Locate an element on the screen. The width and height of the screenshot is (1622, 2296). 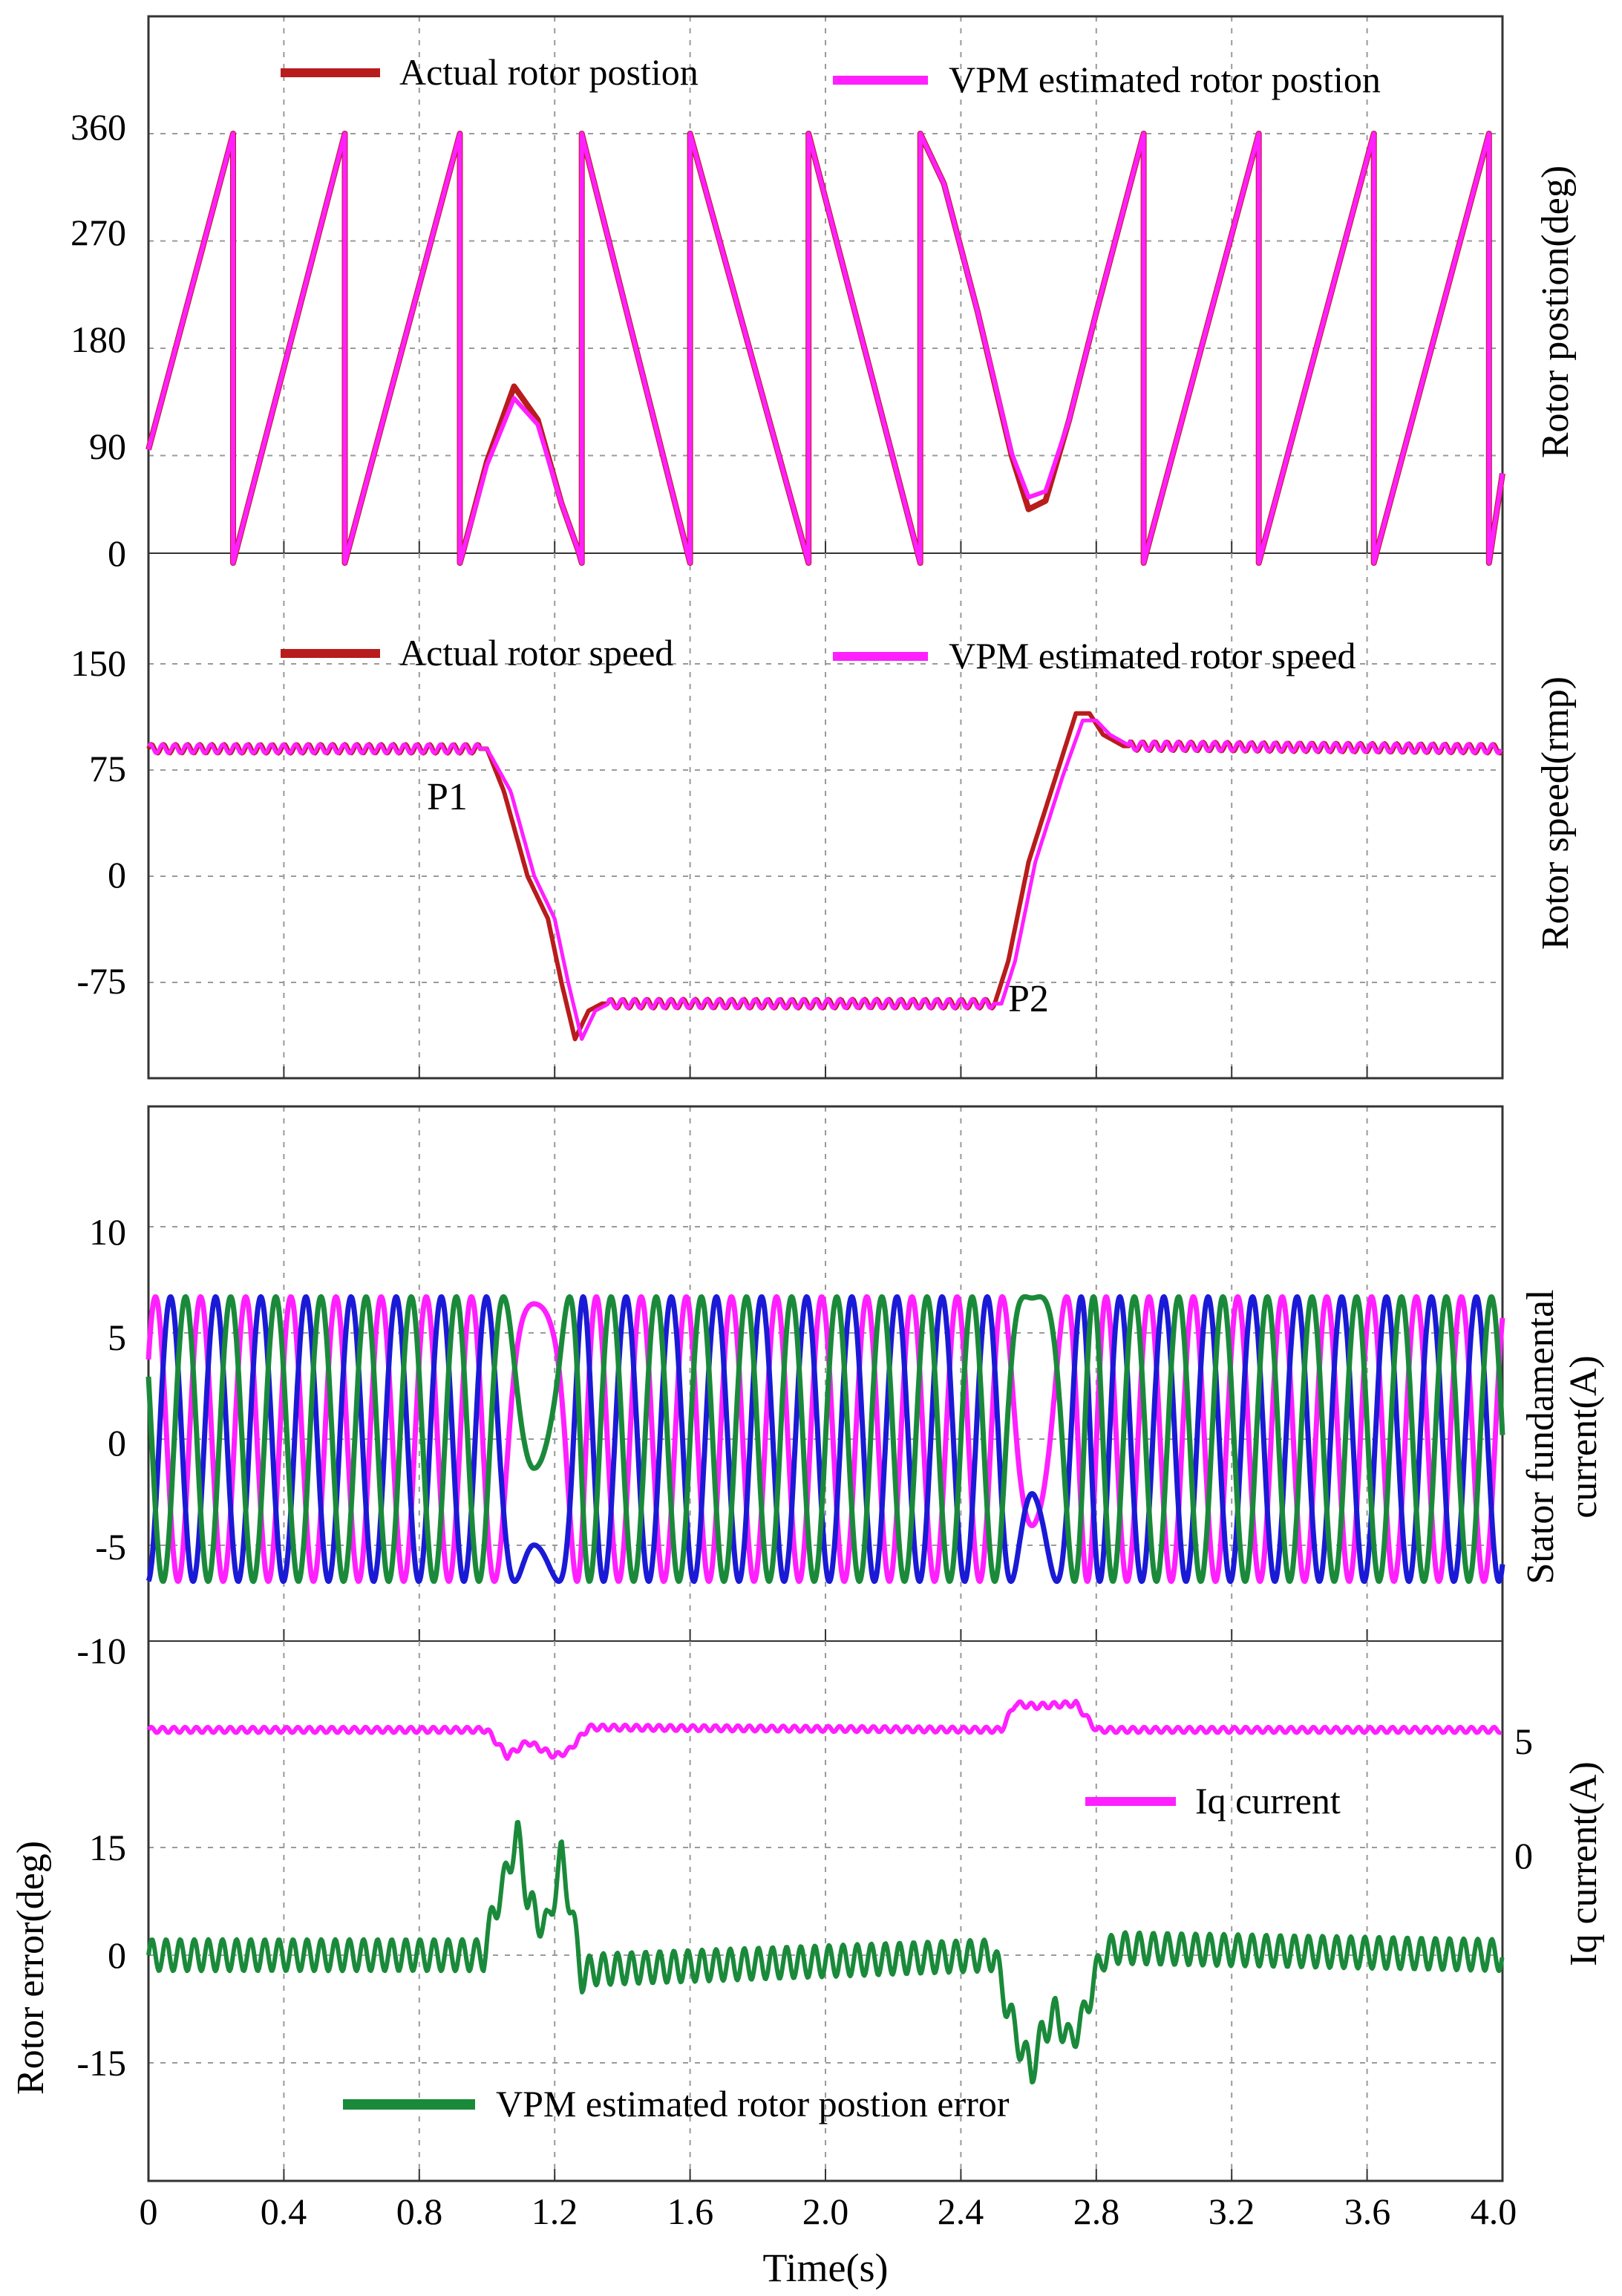
ylabel-rotor-error: Rotor error(deg) is located at coordinates (31, 1968).